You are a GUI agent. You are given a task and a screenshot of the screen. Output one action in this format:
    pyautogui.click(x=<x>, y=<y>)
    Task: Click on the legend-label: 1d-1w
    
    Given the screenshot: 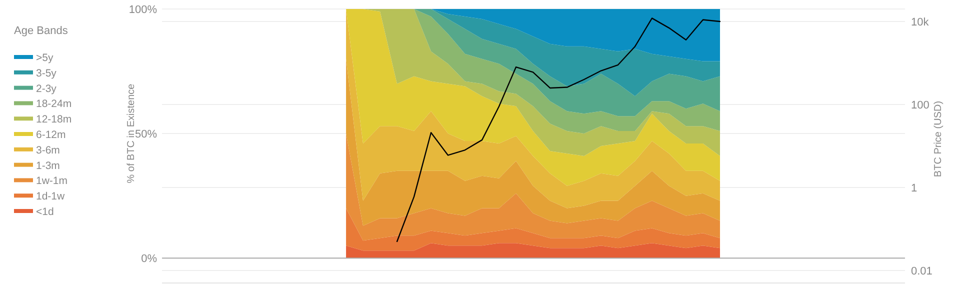 What is the action you would take?
    pyautogui.click(x=51, y=196)
    